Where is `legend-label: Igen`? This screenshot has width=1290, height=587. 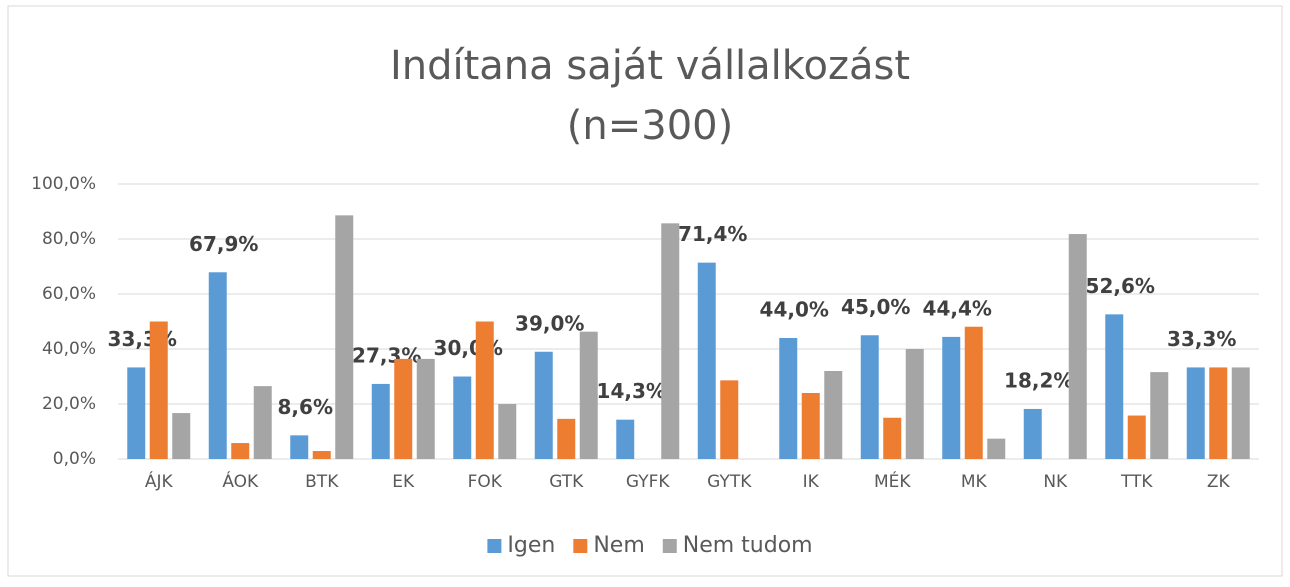 legend-label: Igen is located at coordinates (531, 545).